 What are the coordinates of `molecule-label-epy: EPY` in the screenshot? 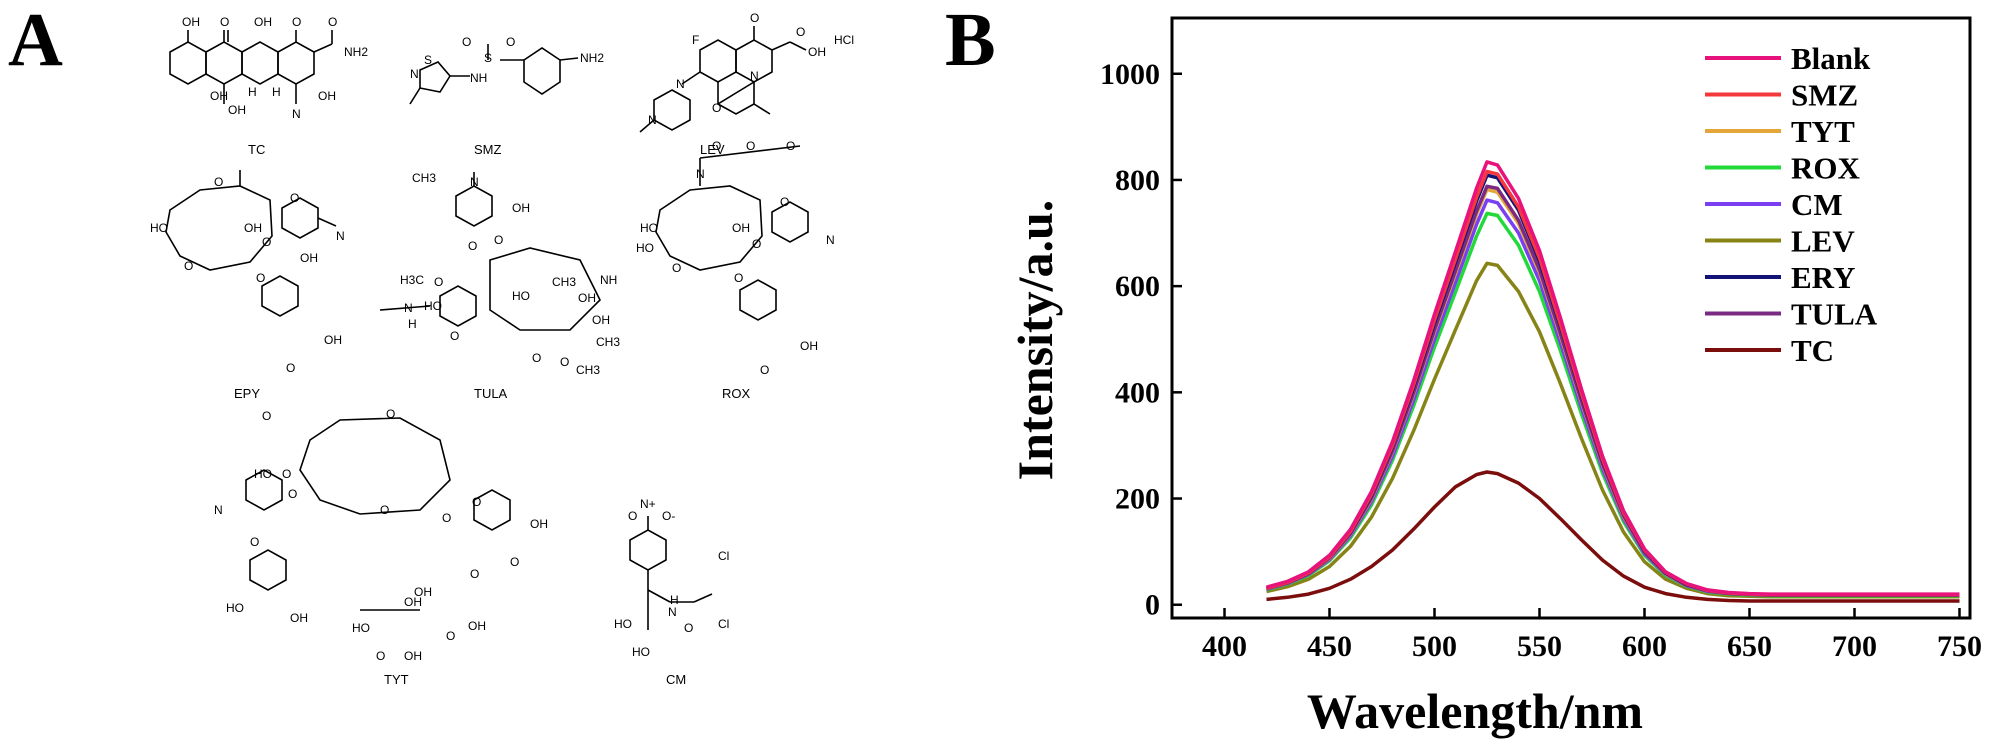 It's located at (247, 393).